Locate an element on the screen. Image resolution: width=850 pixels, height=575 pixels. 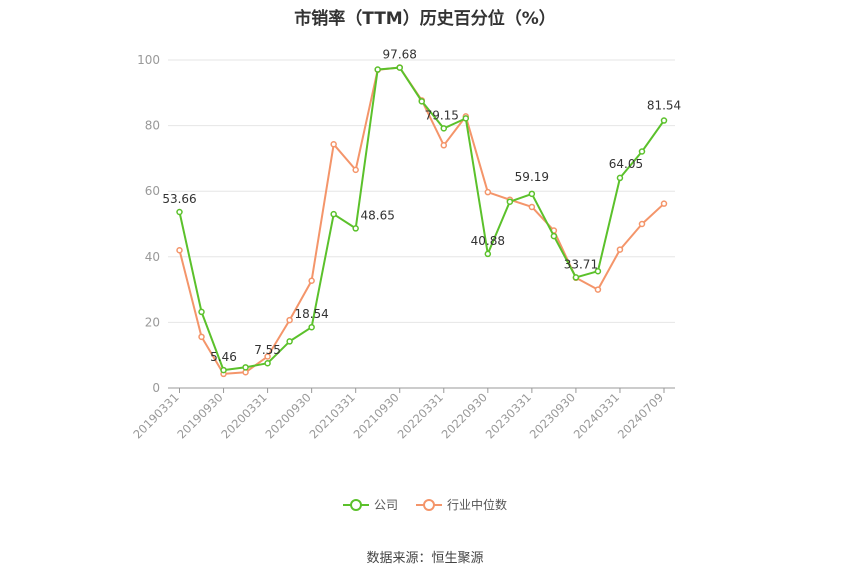
data-source: 数据来源：恒生聚源 is located at coordinates (425, 558).